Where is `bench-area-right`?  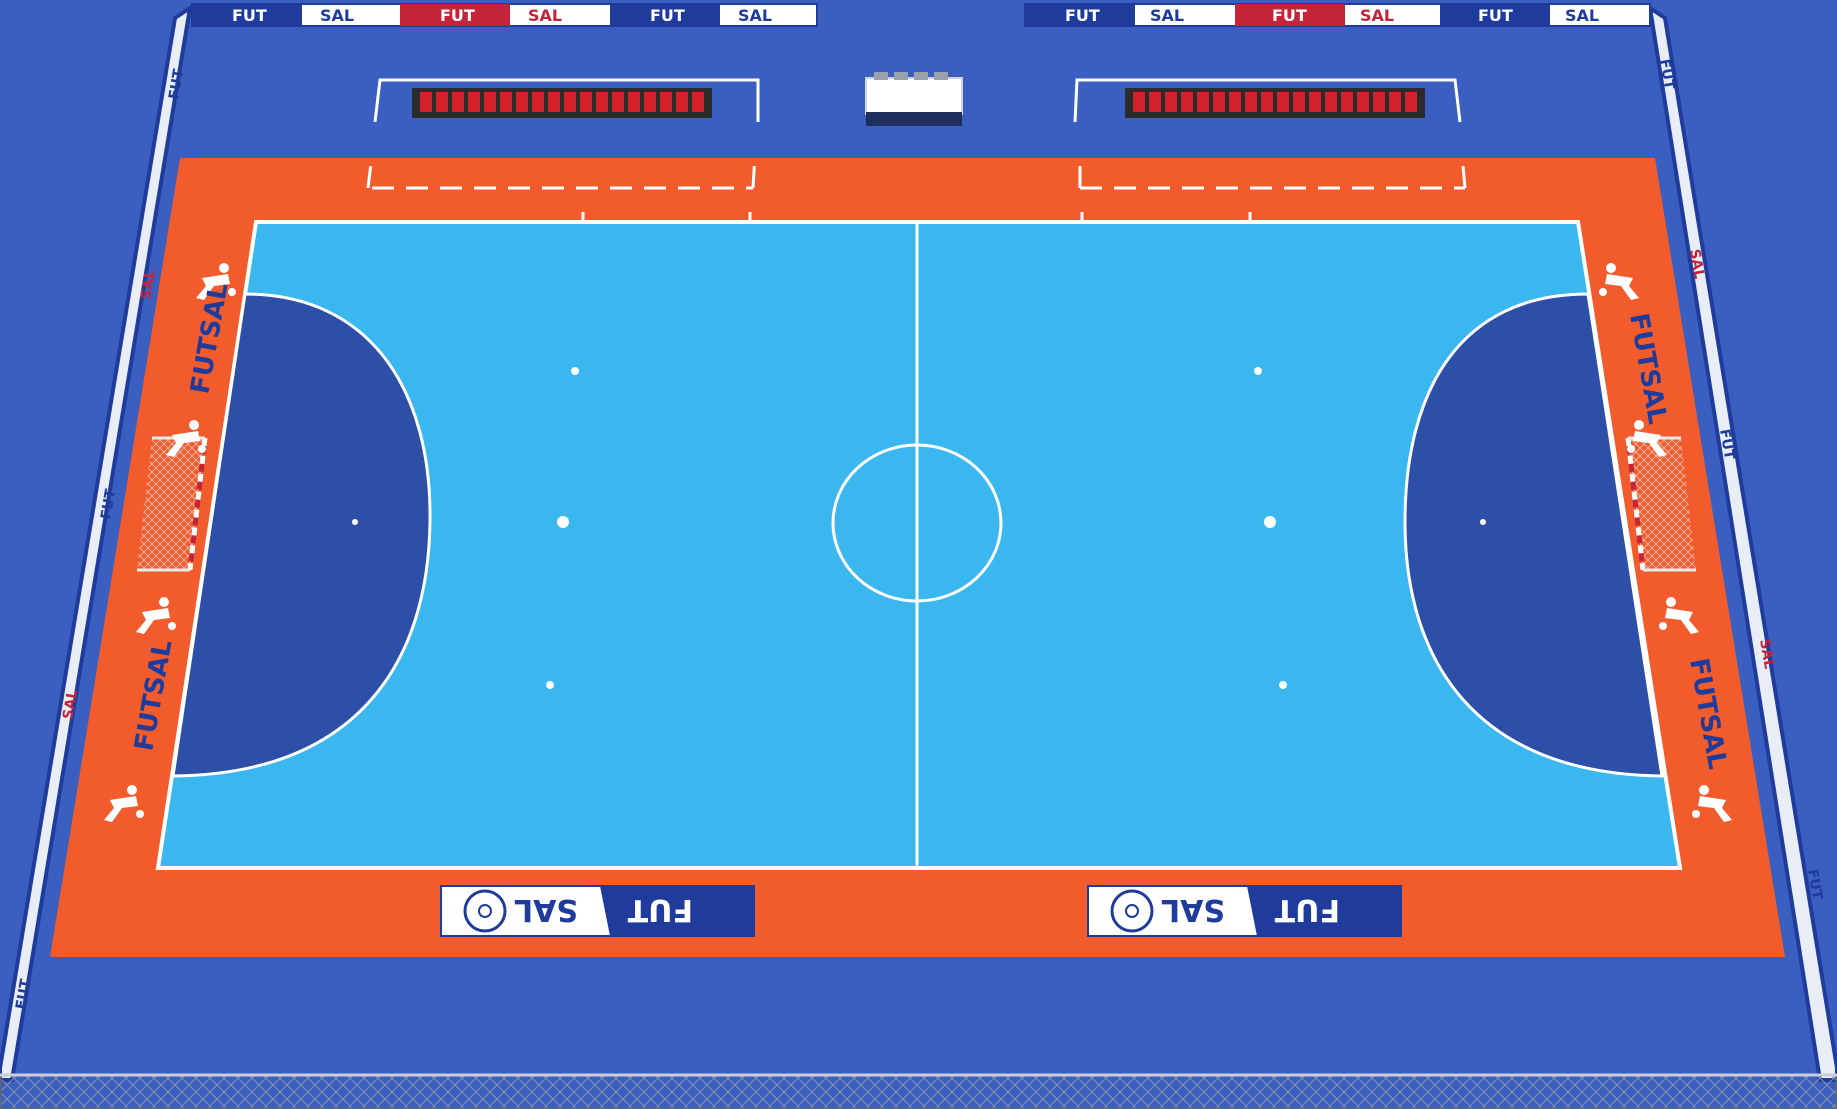 bench-area-right is located at coordinates (1267, 100).